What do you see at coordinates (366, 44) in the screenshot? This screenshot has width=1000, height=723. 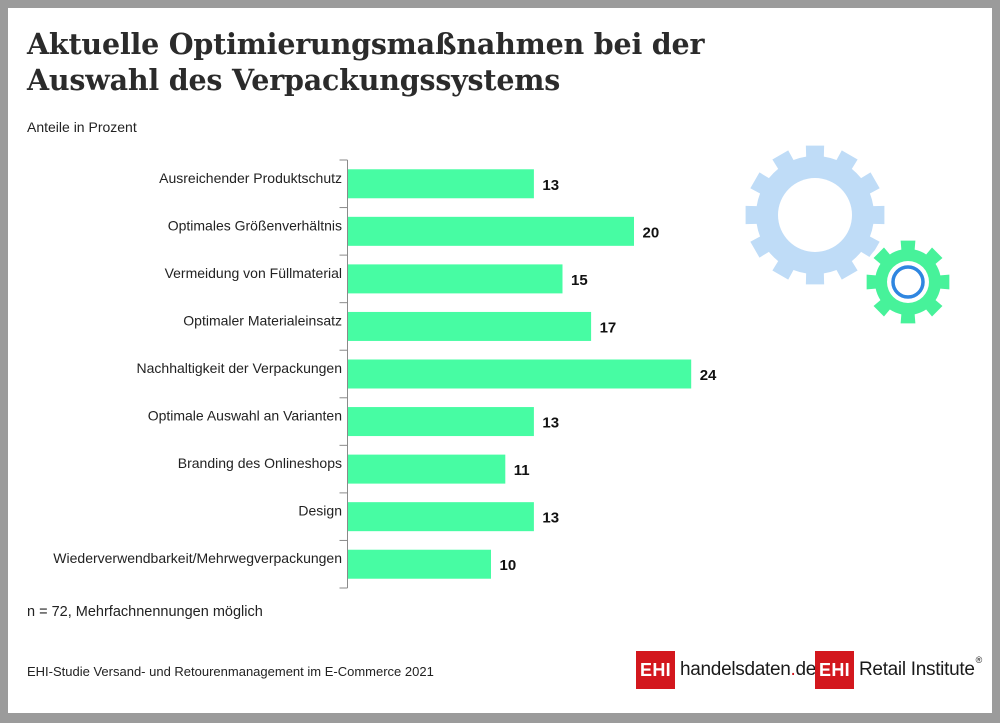 I see `title-line-1: Aktuelle Optimierungsmaßnahmen bei der` at bounding box center [366, 44].